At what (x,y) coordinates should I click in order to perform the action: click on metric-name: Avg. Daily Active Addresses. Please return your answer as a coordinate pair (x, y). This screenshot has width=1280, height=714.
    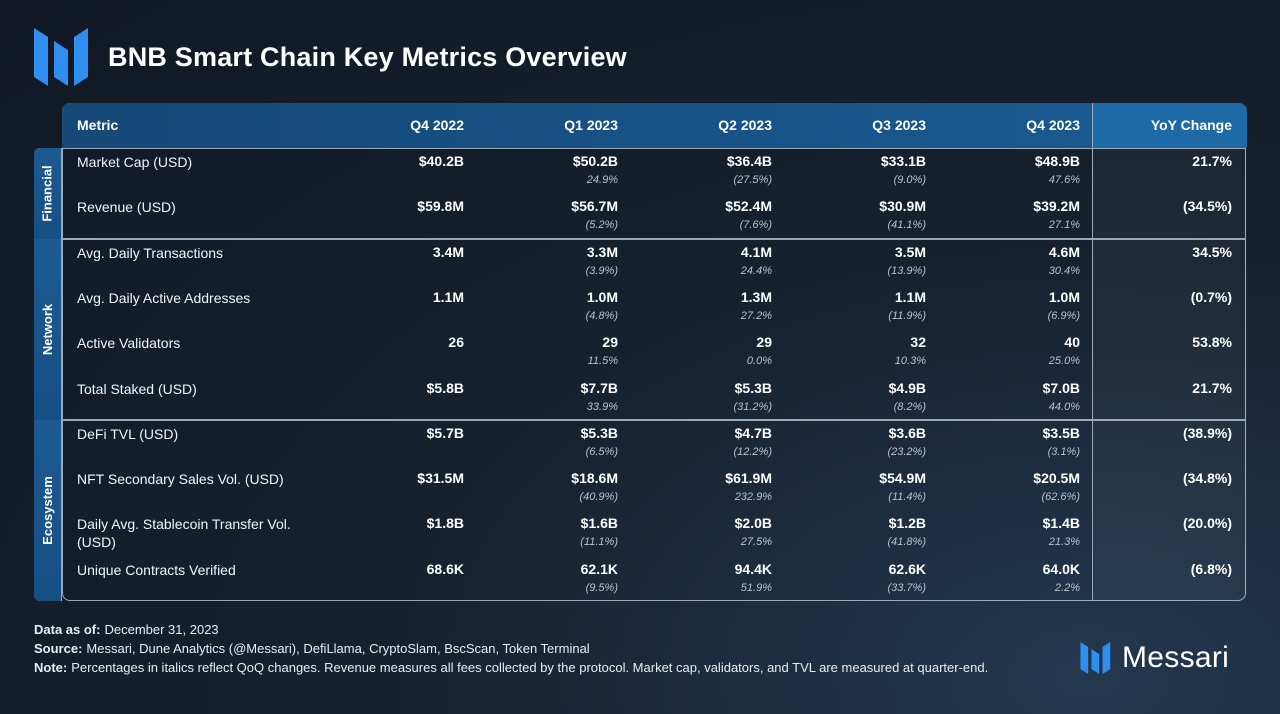
    Looking at the image, I should click on (164, 297).